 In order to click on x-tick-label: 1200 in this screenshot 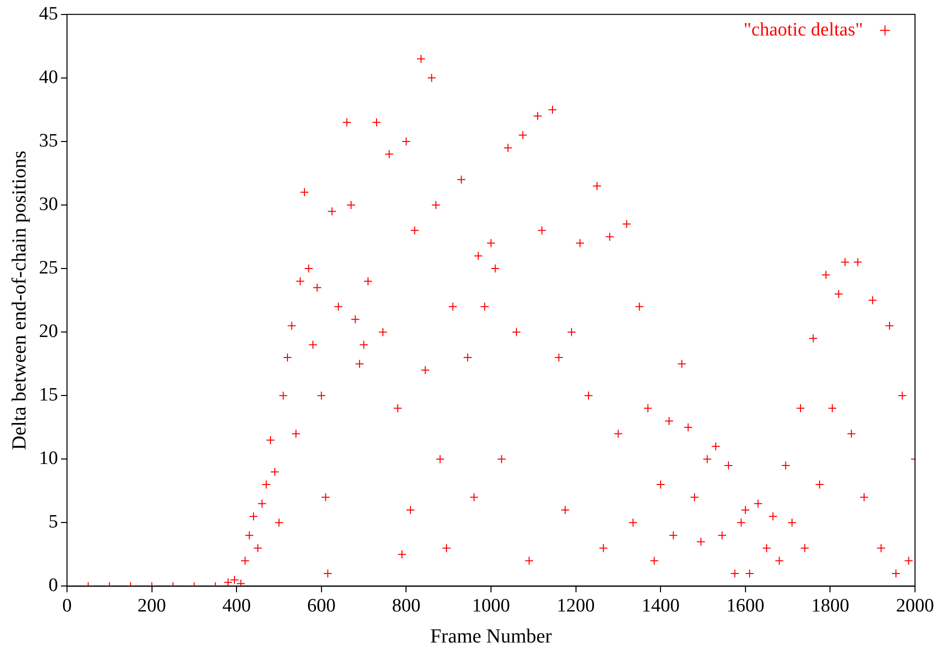, I will do `click(575, 606)`.